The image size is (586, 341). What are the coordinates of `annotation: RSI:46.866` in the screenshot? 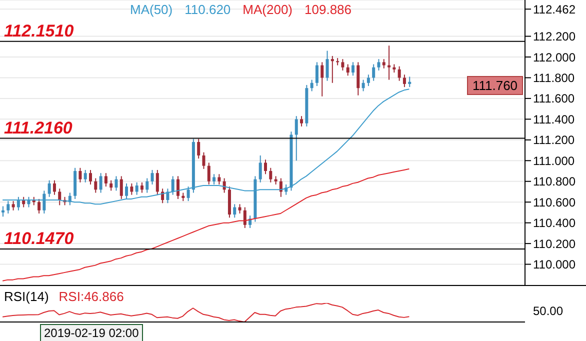 It's located at (91, 296).